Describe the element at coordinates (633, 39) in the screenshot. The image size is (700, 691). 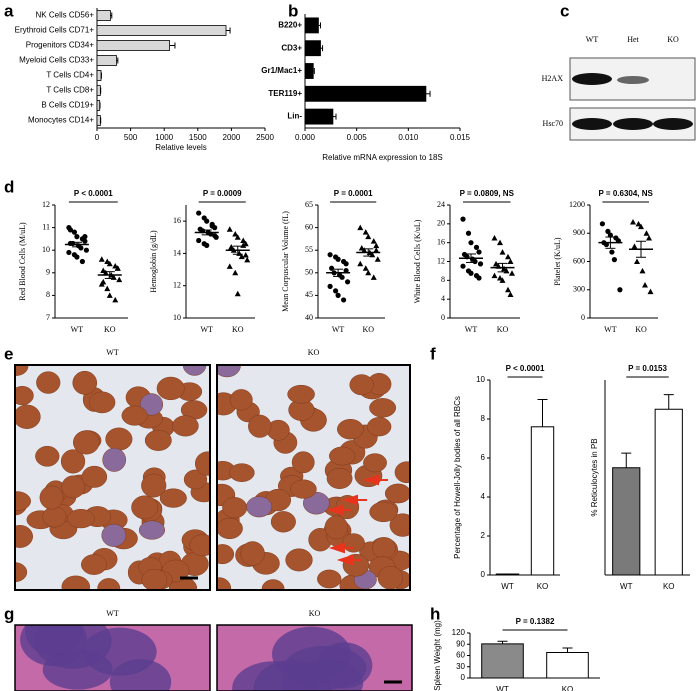
I see `lane-label: Het` at that location.